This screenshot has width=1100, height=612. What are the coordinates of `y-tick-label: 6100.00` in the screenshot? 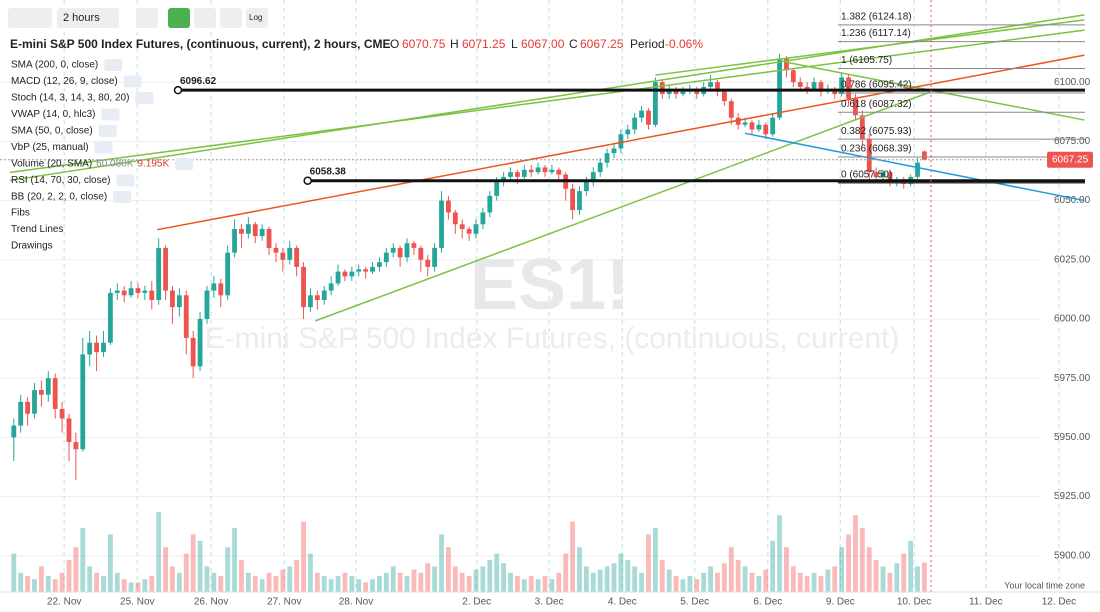 It's located at (1072, 82).